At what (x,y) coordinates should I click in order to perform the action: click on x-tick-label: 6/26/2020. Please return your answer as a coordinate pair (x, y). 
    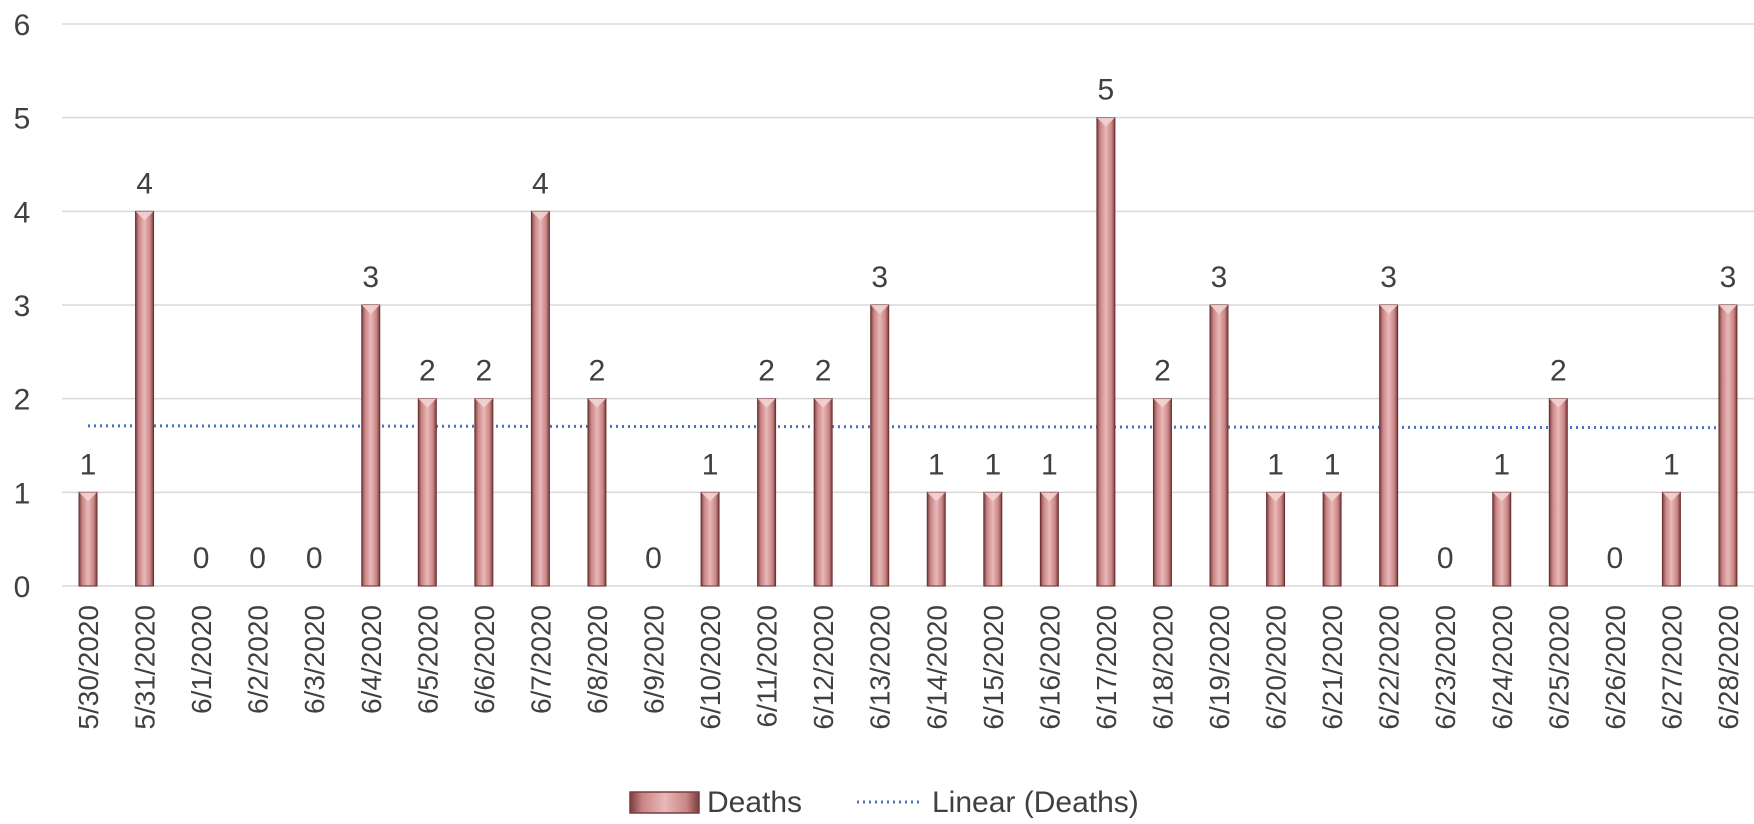
    Looking at the image, I should click on (1615, 667).